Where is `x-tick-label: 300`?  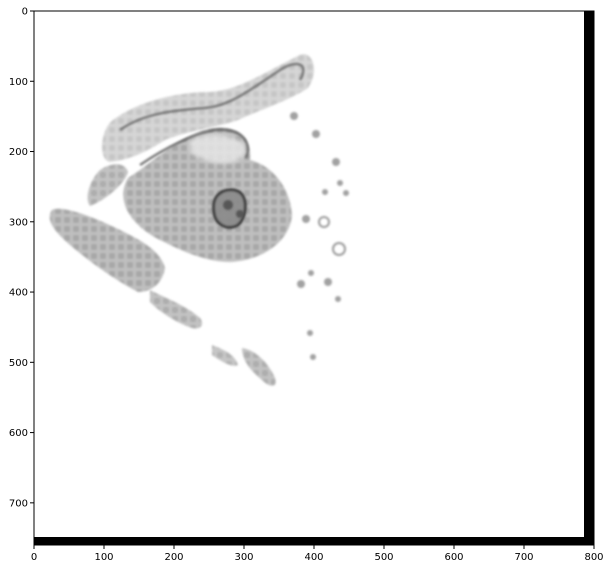
x-tick-label: 300 is located at coordinates (243, 557).